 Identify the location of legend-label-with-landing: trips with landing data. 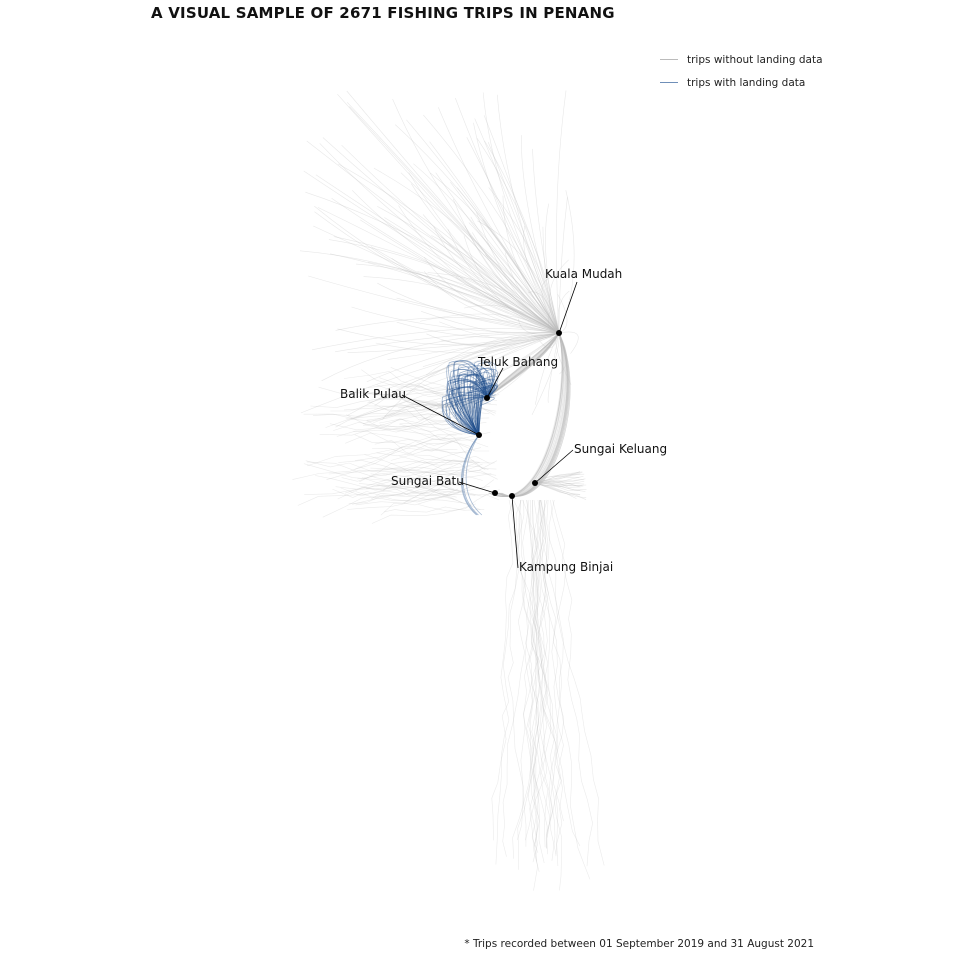
(746, 82).